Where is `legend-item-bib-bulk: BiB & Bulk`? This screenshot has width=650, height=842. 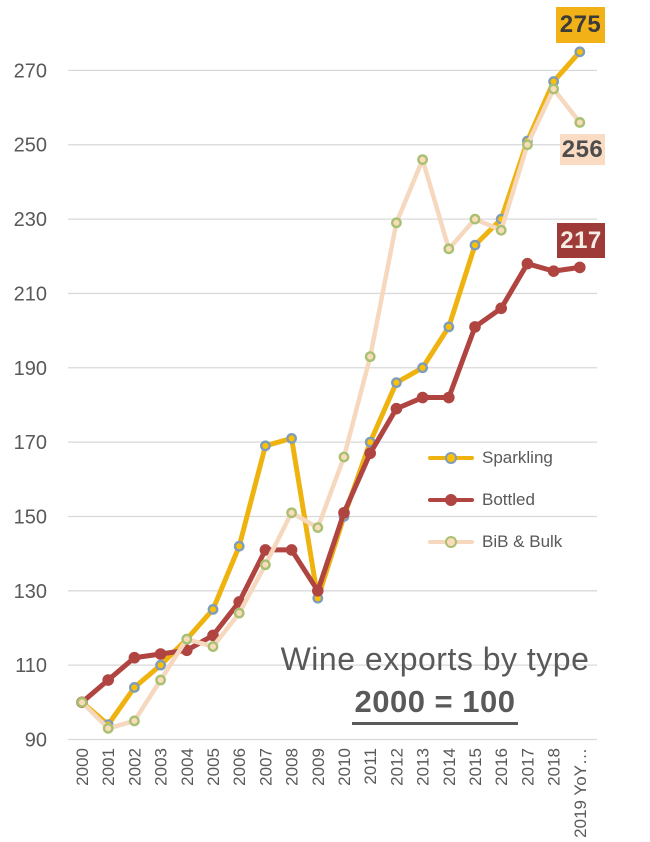
legend-item-bib-bulk: BiB & Bulk is located at coordinates (495, 542).